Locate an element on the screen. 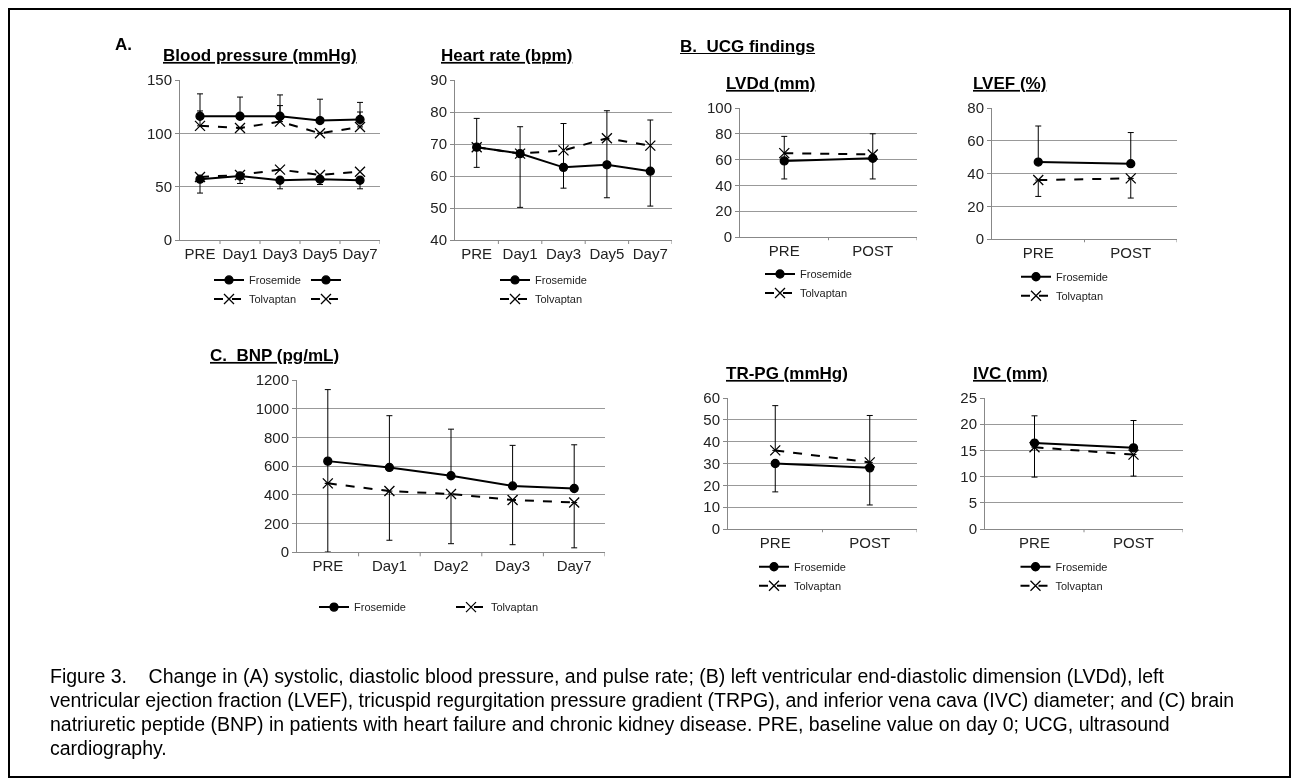 The width and height of the screenshot is (1297, 781). chart-title: Blood pressure (mmHg) is located at coordinates (260, 55).